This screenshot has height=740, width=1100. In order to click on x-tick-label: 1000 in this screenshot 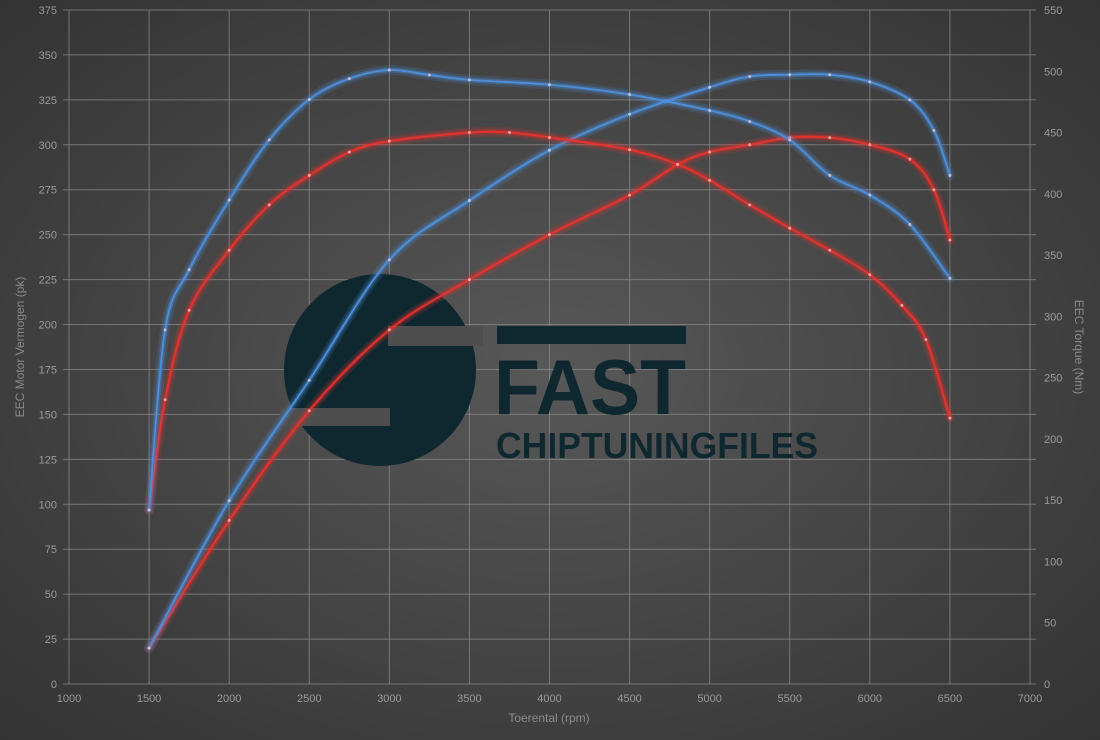, I will do `click(69, 699)`.